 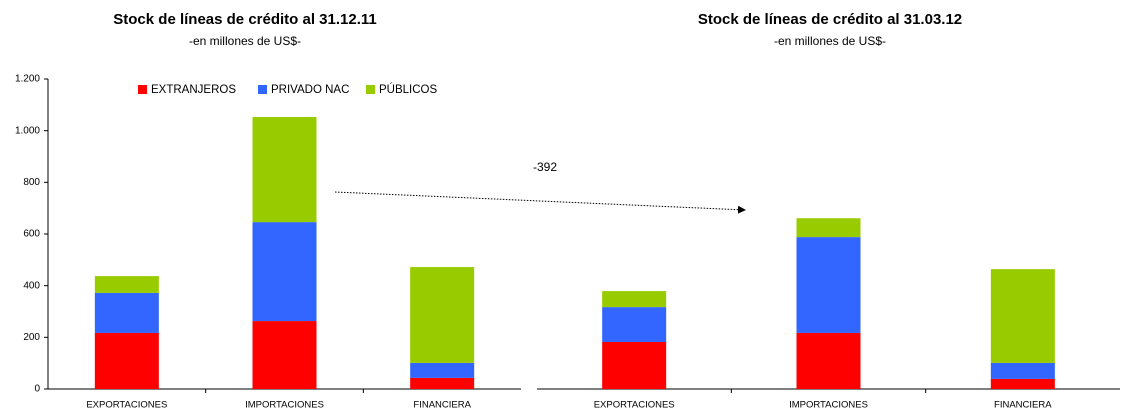 What do you see at coordinates (31, 337) in the screenshot?
I see `y-tick-label: 200` at bounding box center [31, 337].